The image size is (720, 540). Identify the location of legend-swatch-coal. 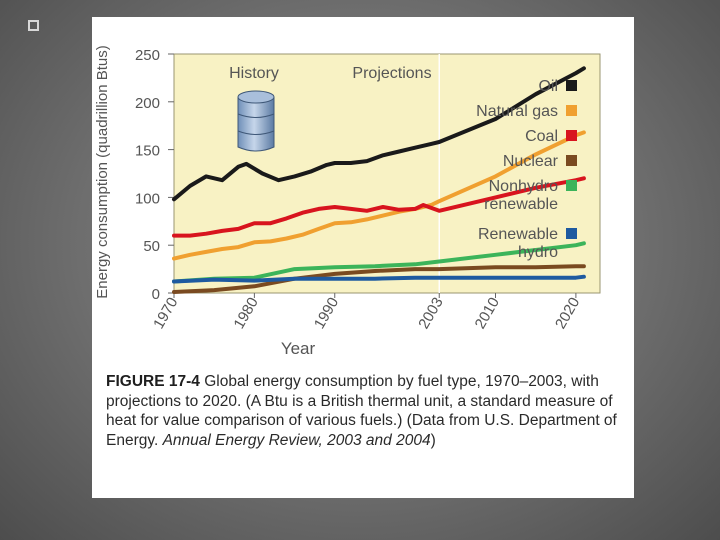
(571, 135).